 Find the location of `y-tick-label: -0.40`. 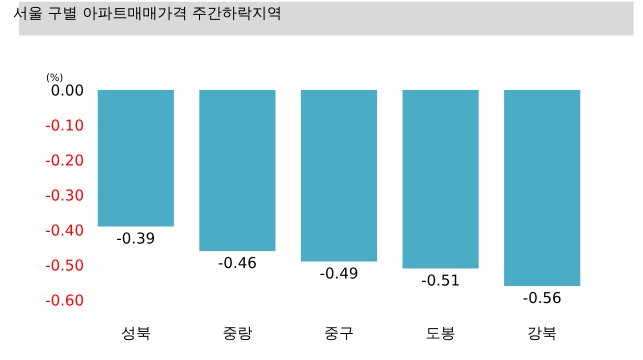

y-tick-label: -0.40 is located at coordinates (64, 230).